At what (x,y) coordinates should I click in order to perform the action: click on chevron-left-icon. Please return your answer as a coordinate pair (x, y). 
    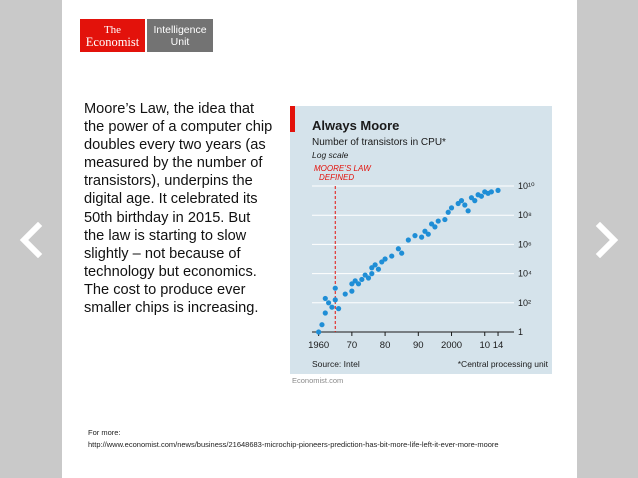
    Looking at the image, I should click on (31, 240).